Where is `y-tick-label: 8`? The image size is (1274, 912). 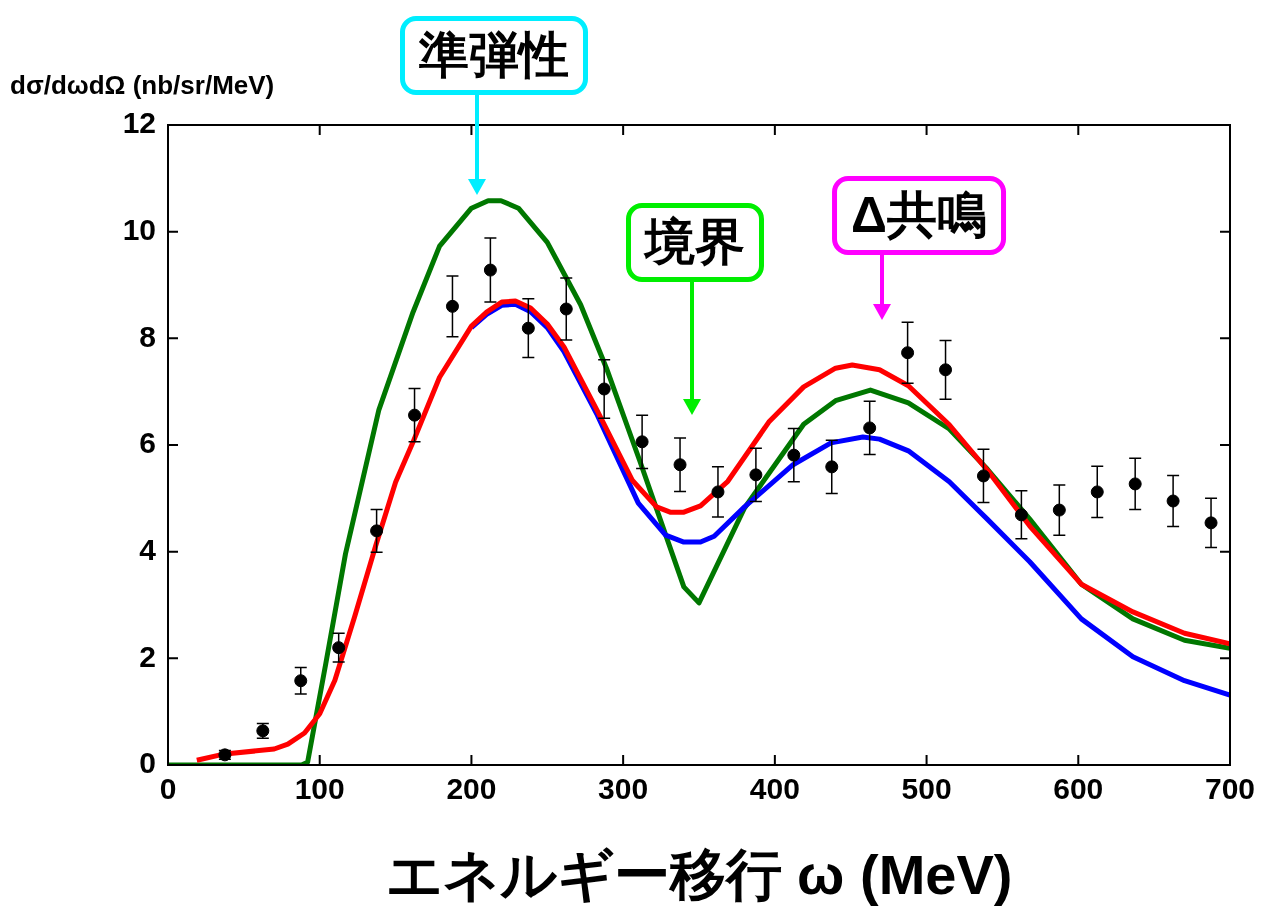
y-tick-label: 8 is located at coordinates (147, 336).